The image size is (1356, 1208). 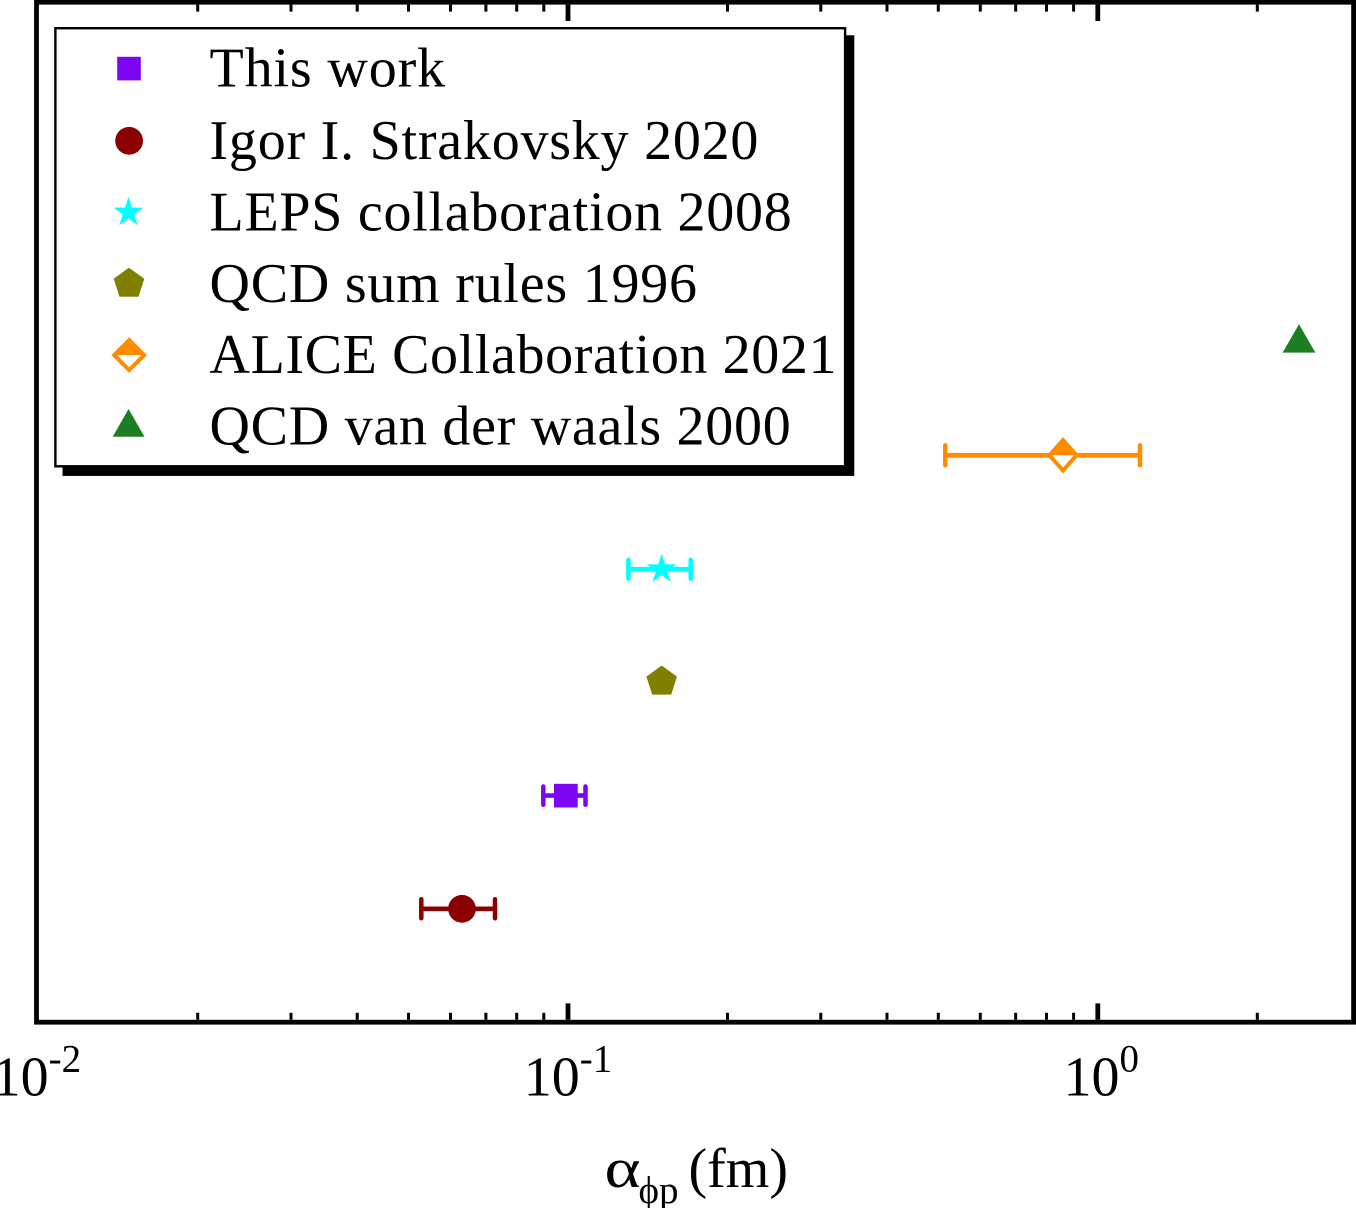 I want to click on svg-text: ALICE Collaboration 2021, so click(x=523, y=355).